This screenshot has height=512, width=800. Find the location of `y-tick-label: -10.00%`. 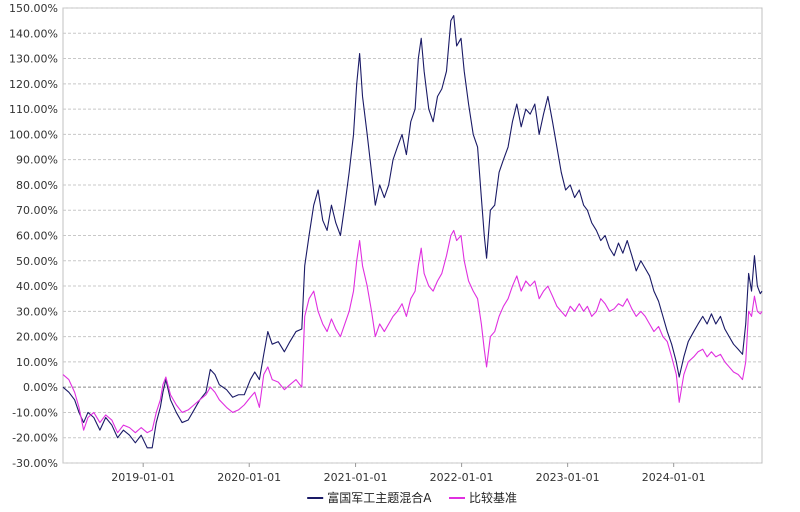

y-tick-label: -10.00% is located at coordinates (35, 412).